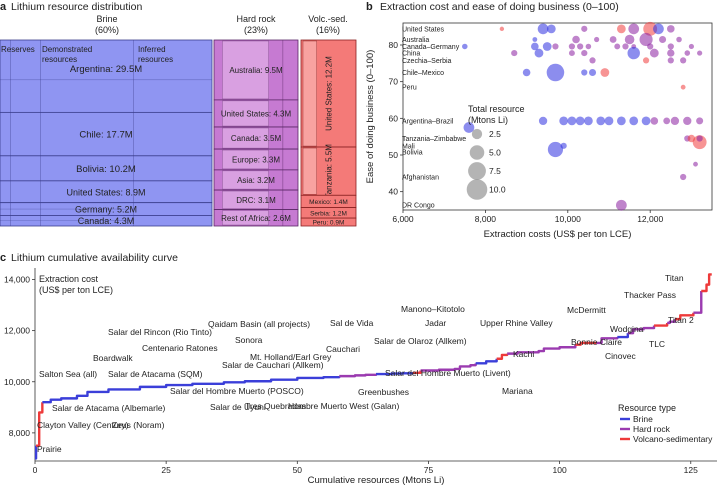  I want to click on scatter-country-label: Peru, so click(409, 88).